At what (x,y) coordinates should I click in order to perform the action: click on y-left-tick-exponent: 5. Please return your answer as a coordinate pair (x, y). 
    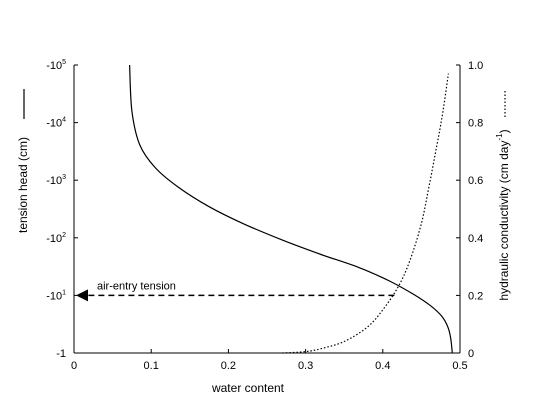
    Looking at the image, I should click on (64, 62).